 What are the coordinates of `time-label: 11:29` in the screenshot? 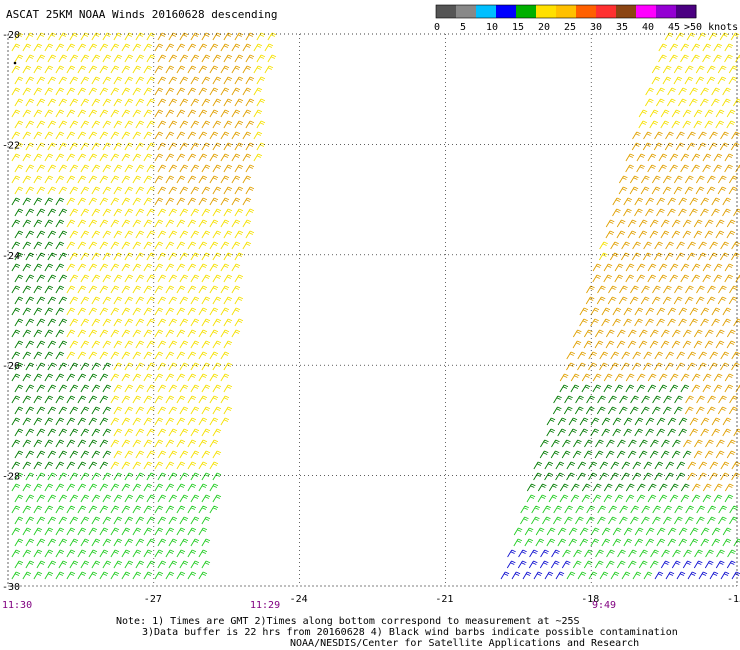 It's located at (265, 605).